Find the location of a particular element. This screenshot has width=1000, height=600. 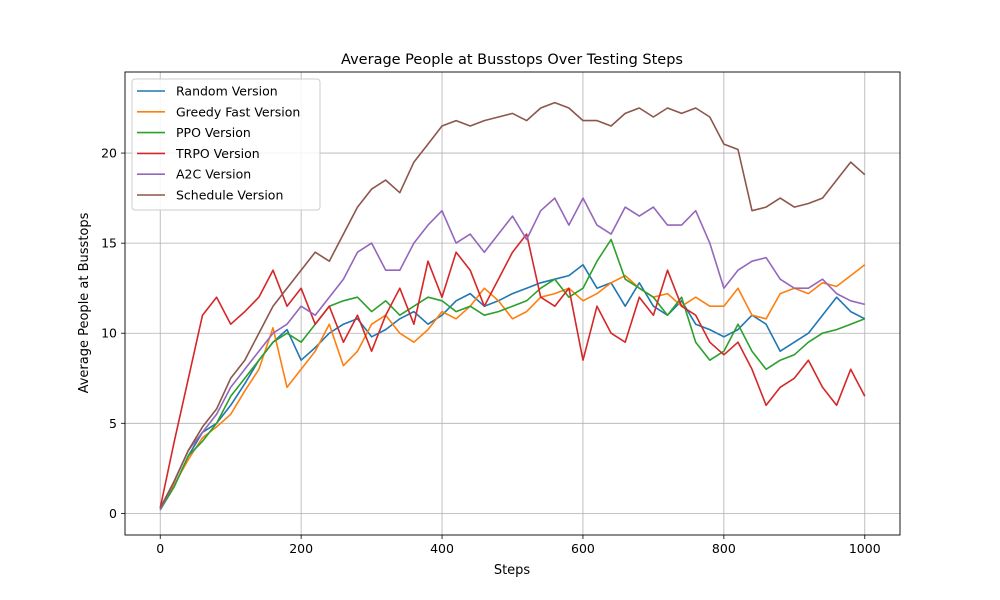

x-tick-label: 400 is located at coordinates (442, 548).